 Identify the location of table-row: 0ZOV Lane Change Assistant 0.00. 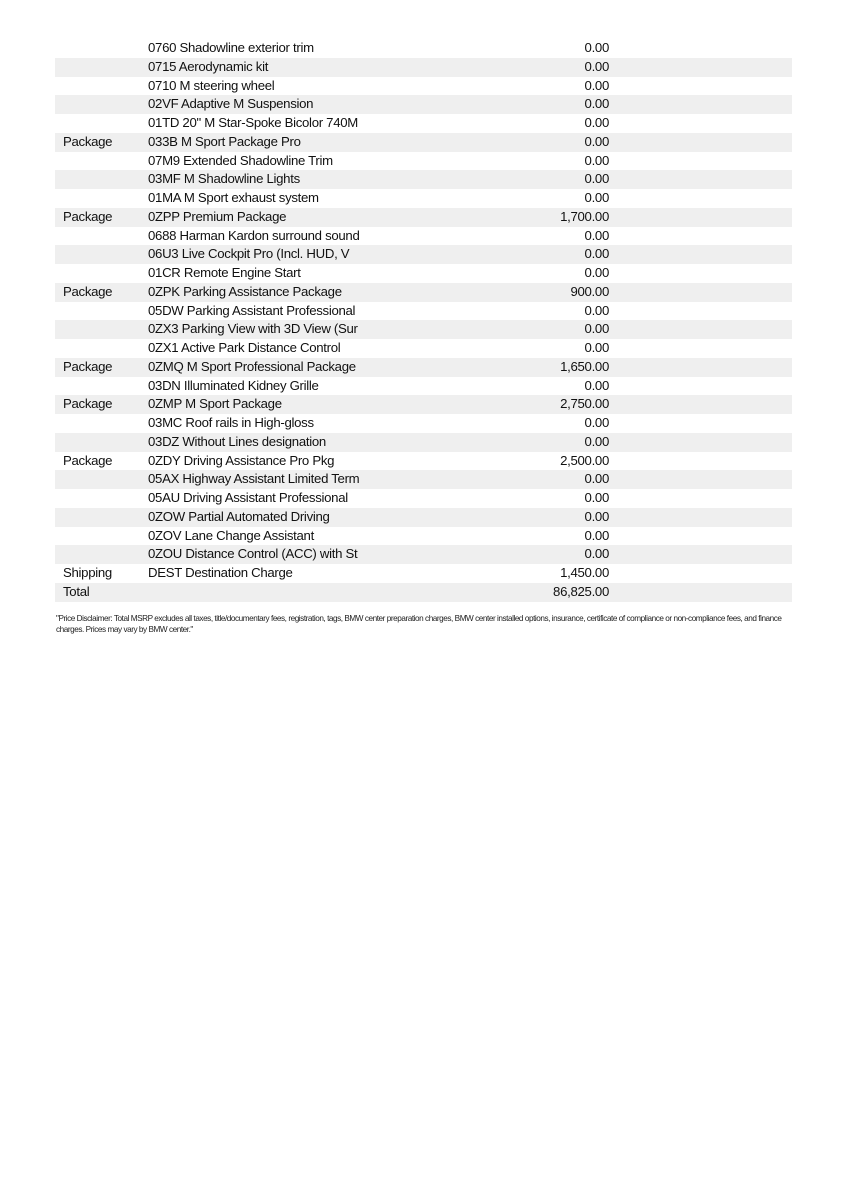
(423, 536).